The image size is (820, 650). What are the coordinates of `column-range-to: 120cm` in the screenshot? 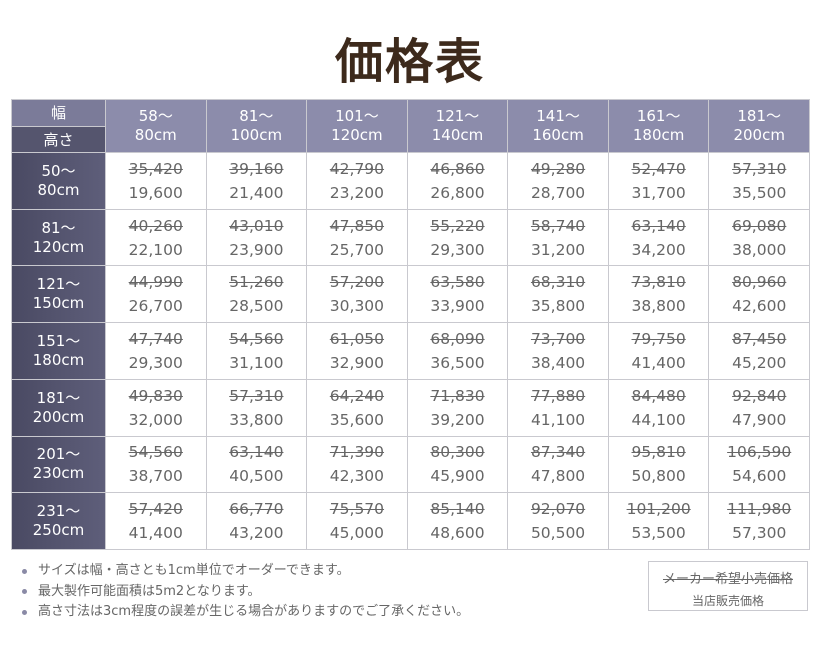 It's located at (357, 135).